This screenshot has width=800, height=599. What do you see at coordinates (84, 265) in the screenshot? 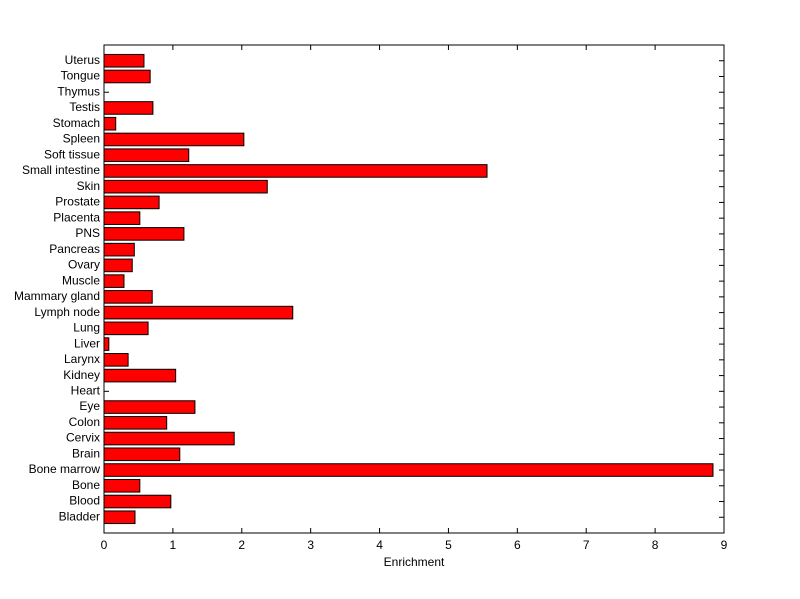
I see `y-tick-label: Ovary` at bounding box center [84, 265].